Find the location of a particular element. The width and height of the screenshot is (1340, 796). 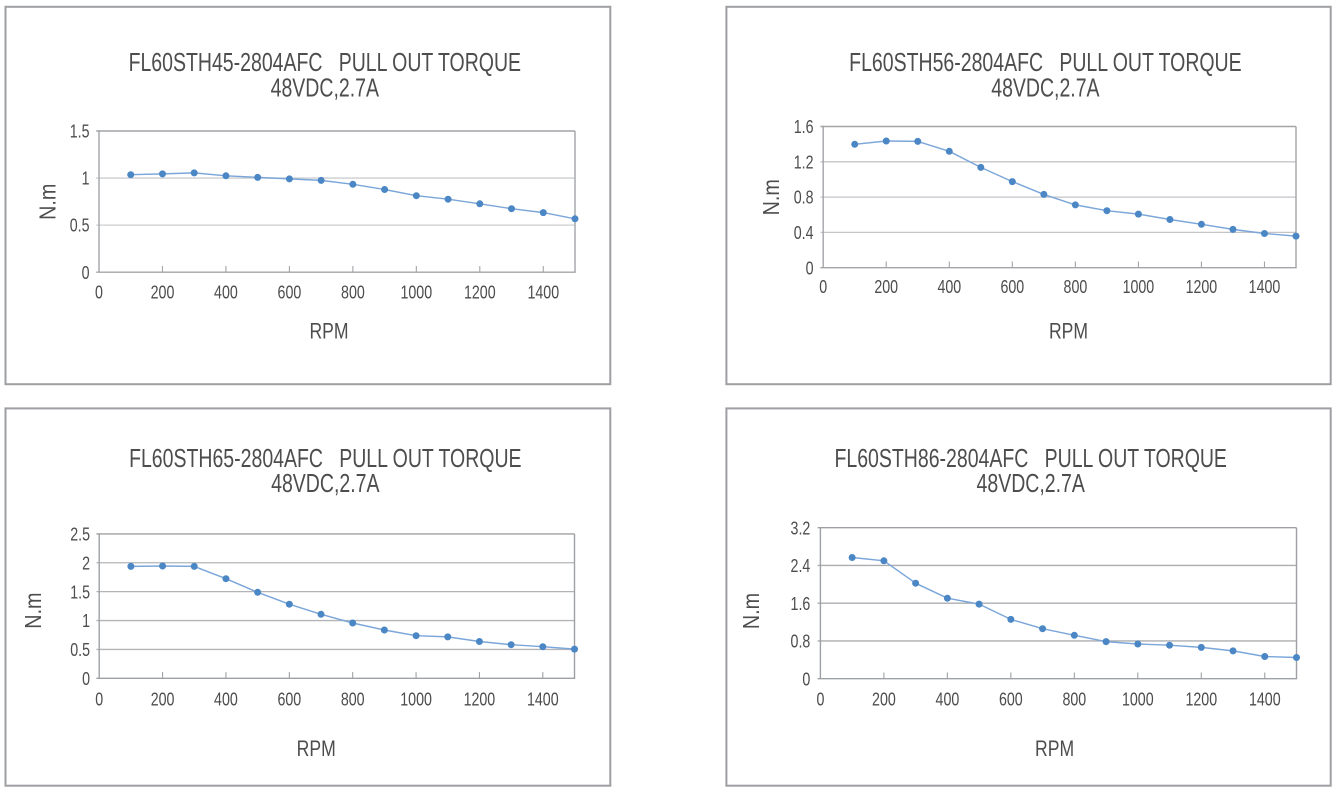

svg-text: 3.2 is located at coordinates (801, 529).